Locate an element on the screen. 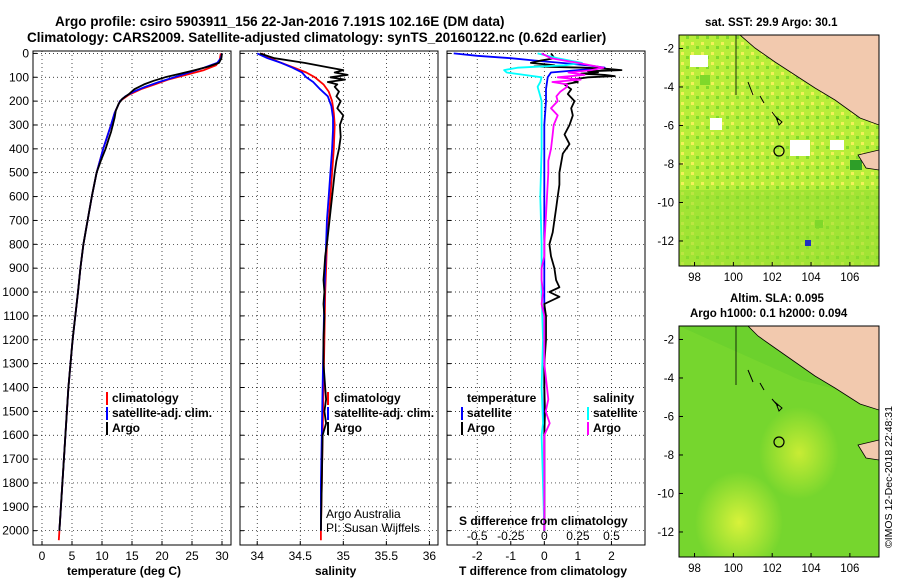  x-tick-label: 34 is located at coordinates (258, 556).